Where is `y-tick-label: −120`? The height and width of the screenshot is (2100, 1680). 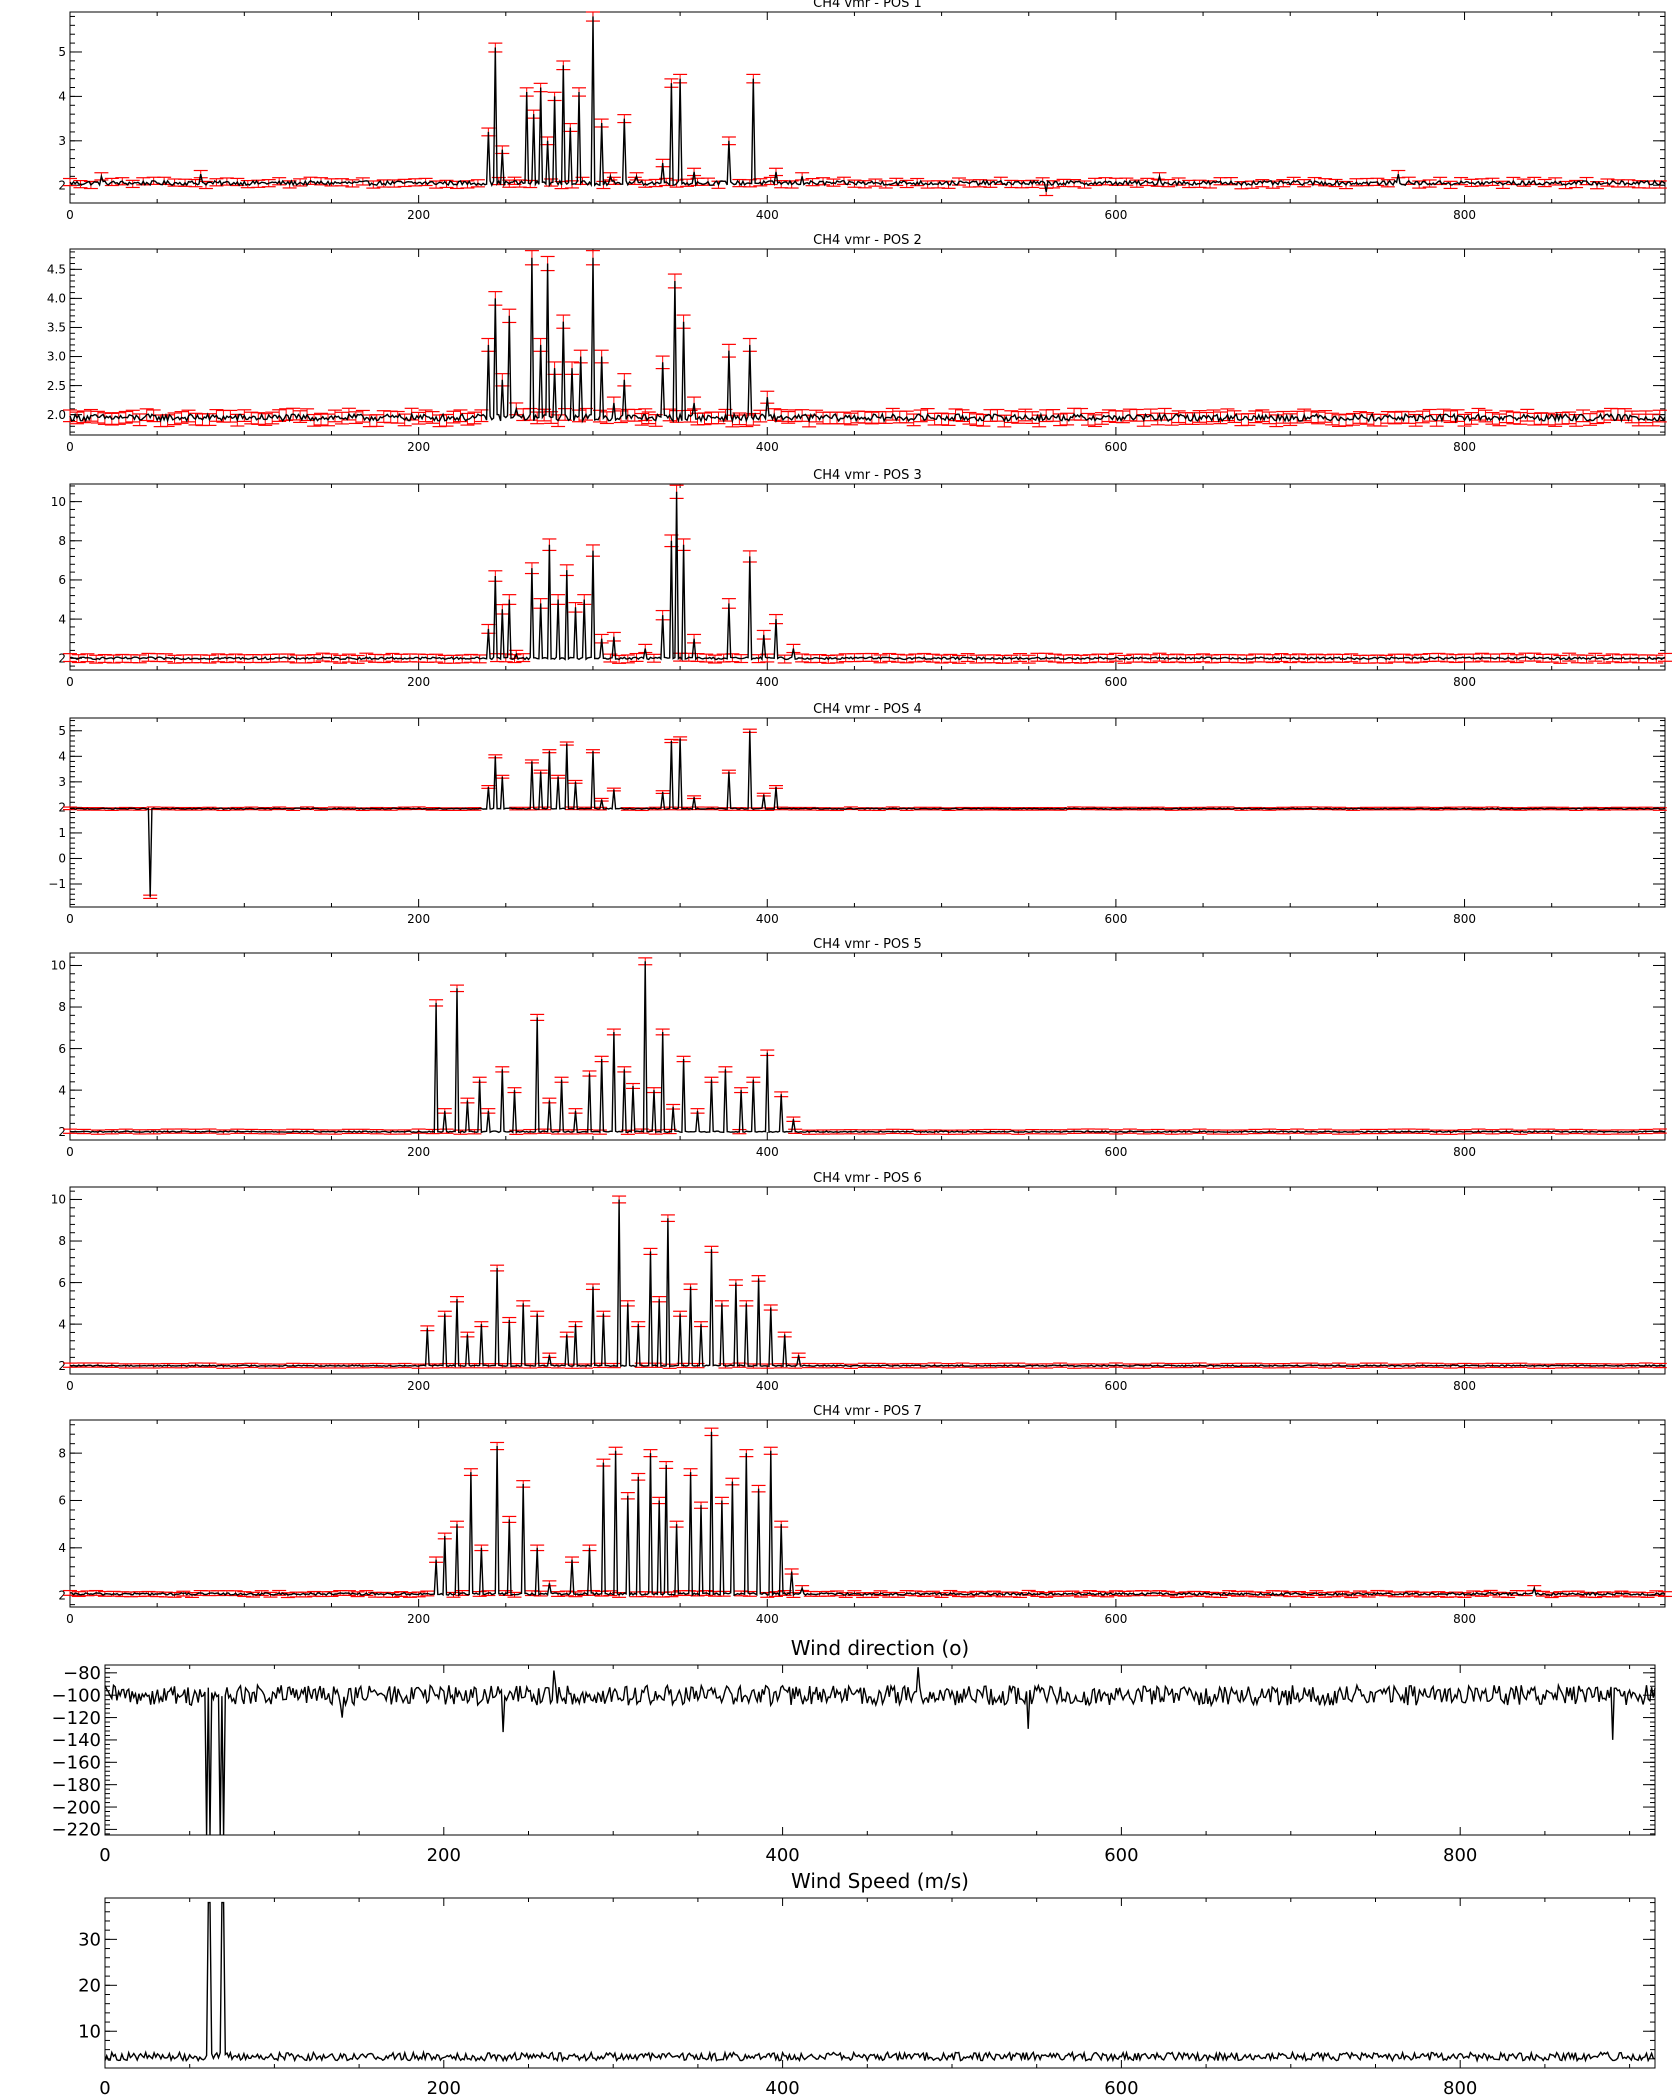
y-tick-label: −120 is located at coordinates (76, 1718).